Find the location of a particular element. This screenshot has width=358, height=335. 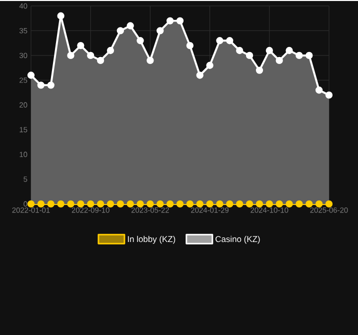

legend-label: In lobby (KZ) is located at coordinates (152, 240).